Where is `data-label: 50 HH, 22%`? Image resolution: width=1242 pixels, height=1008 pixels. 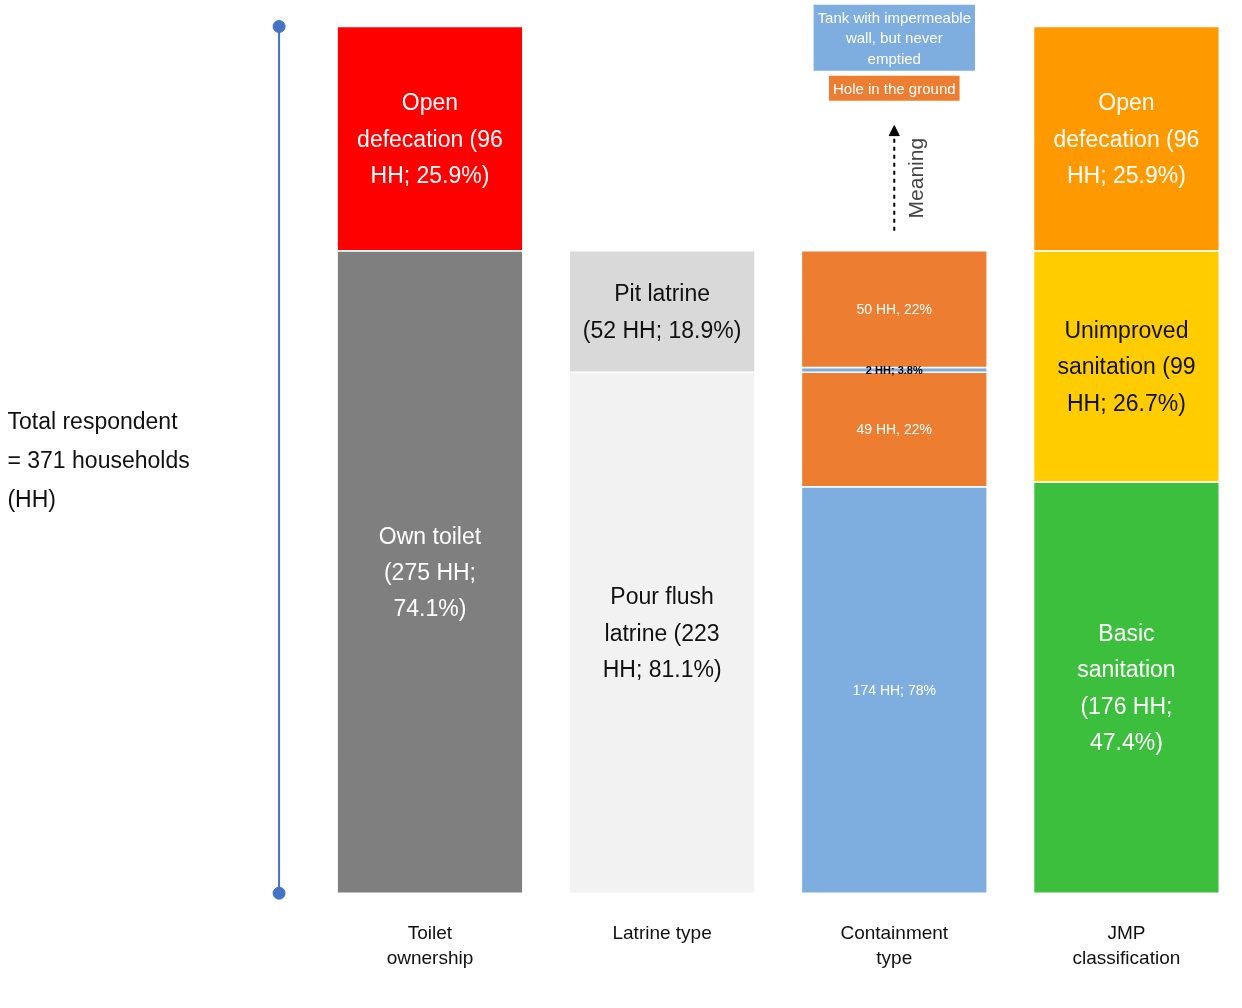 data-label: 50 HH, 22% is located at coordinates (894, 309).